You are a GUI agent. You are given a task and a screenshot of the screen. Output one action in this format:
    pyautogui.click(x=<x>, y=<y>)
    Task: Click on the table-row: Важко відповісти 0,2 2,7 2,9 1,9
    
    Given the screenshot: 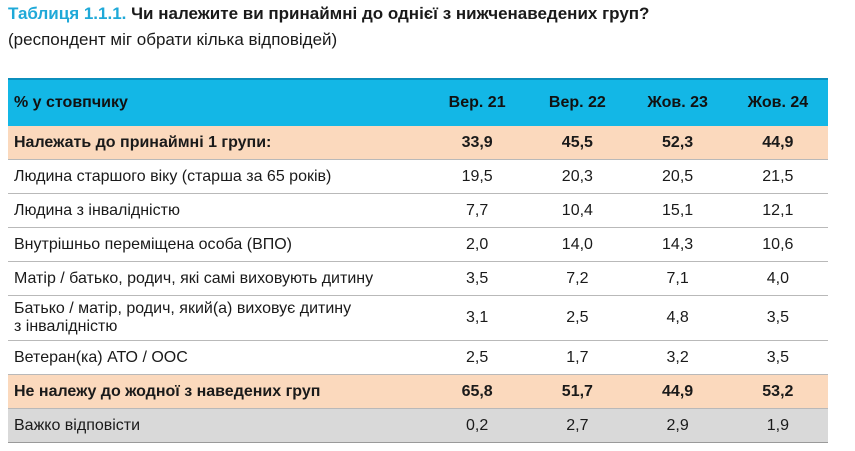 What is the action you would take?
    pyautogui.click(x=418, y=425)
    